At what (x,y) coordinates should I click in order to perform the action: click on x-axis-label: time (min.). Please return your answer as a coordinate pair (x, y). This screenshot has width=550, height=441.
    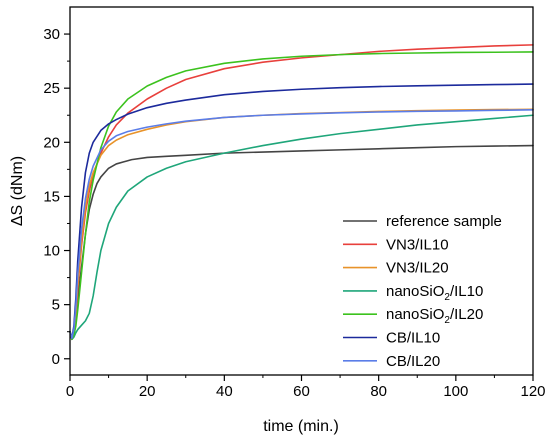
    Looking at the image, I should click on (301, 426).